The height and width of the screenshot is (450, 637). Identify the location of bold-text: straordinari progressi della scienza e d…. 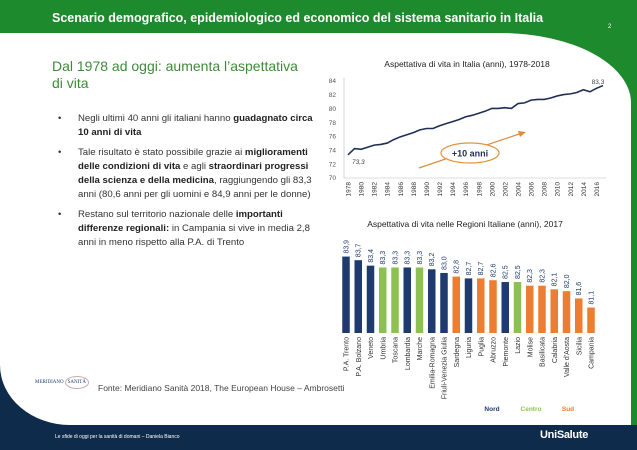
(193, 173).